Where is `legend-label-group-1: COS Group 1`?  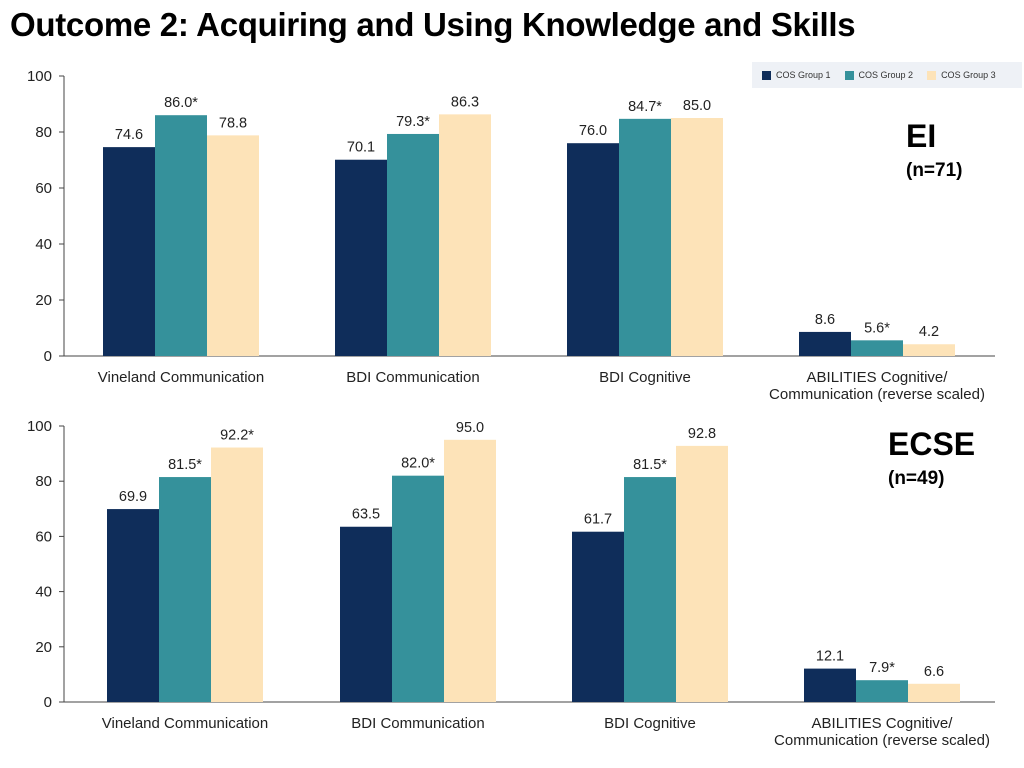 legend-label-group-1: COS Group 1 is located at coordinates (803, 75).